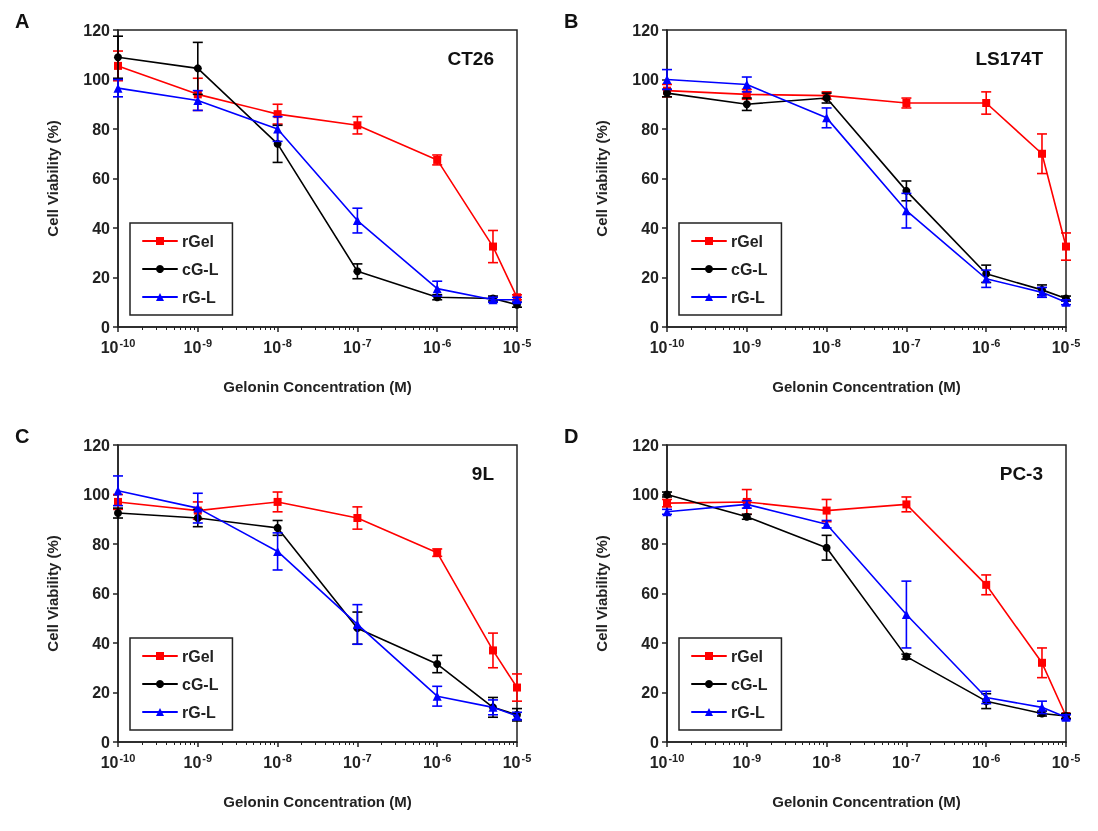 The image size is (1098, 831). What do you see at coordinates (471, 58) in the screenshot?
I see `text: CT26` at bounding box center [471, 58].